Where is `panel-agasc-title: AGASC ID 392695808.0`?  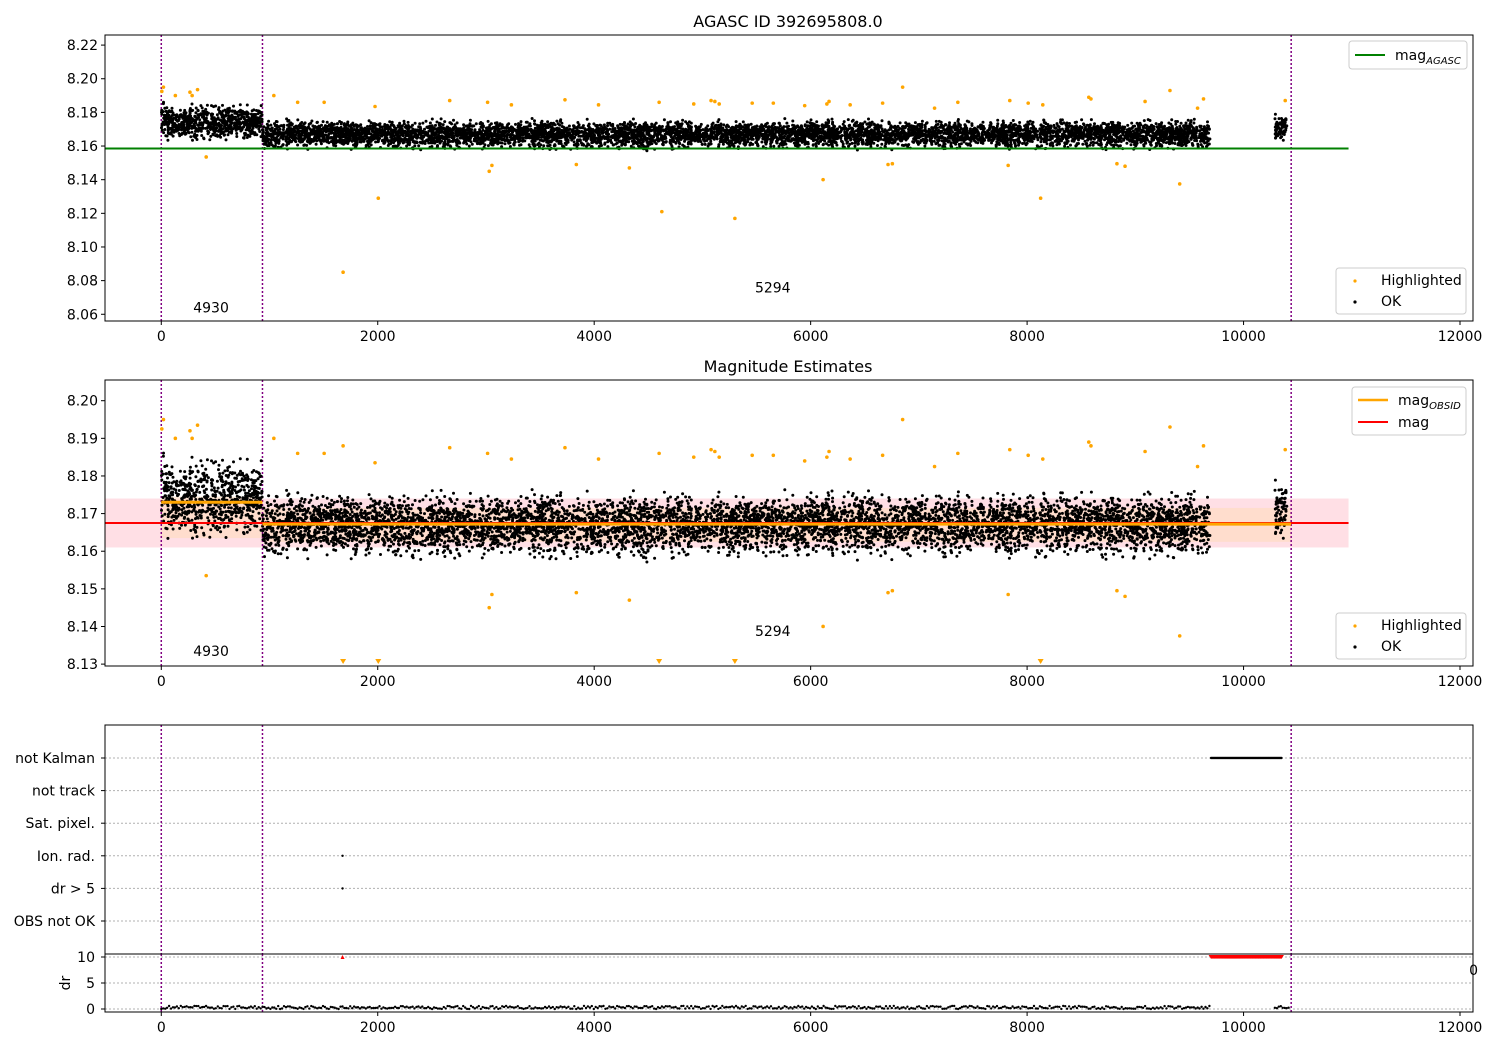
panel-agasc-title: AGASC ID 392695808.0 is located at coordinates (787, 21).